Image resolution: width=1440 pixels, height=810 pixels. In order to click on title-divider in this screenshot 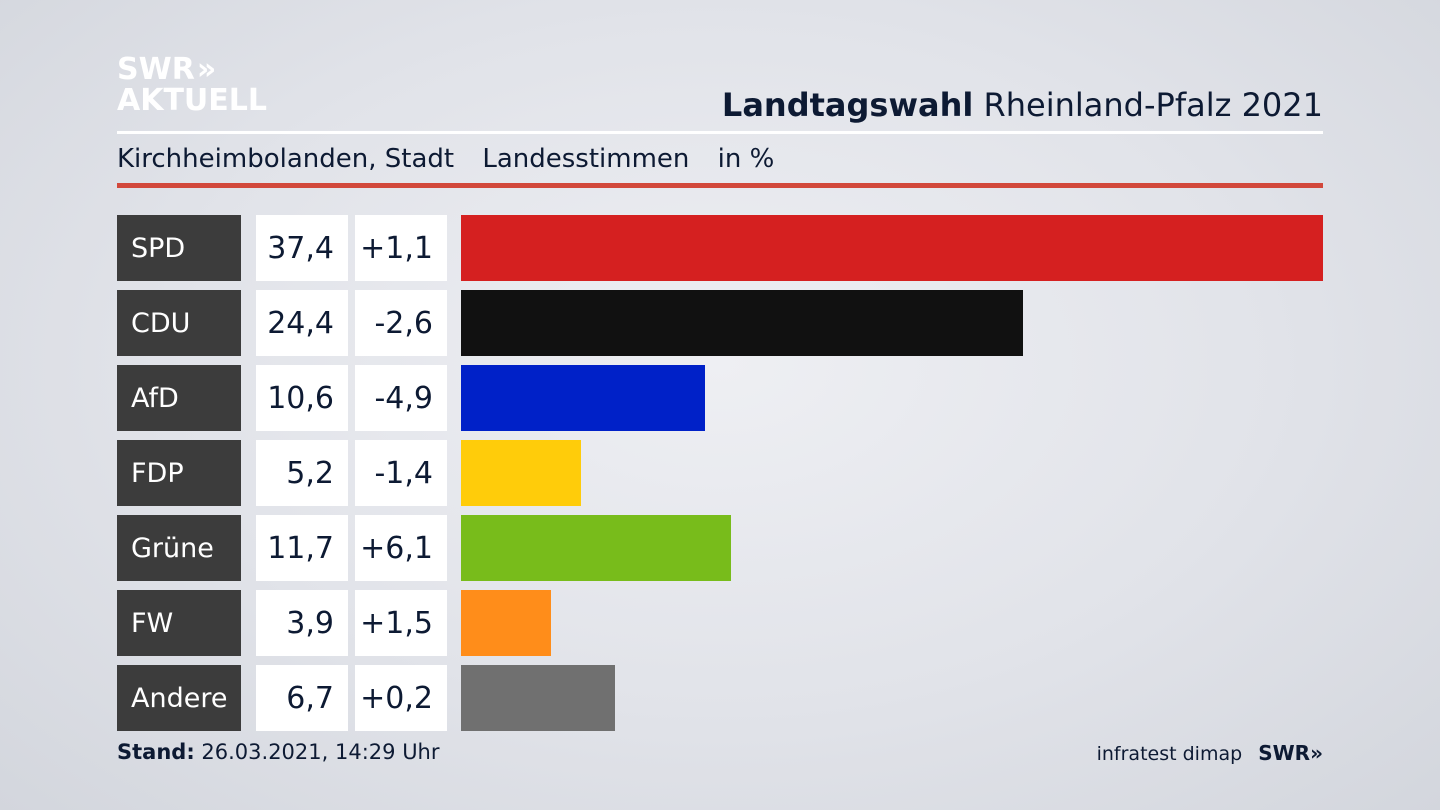, I will do `click(720, 132)`.